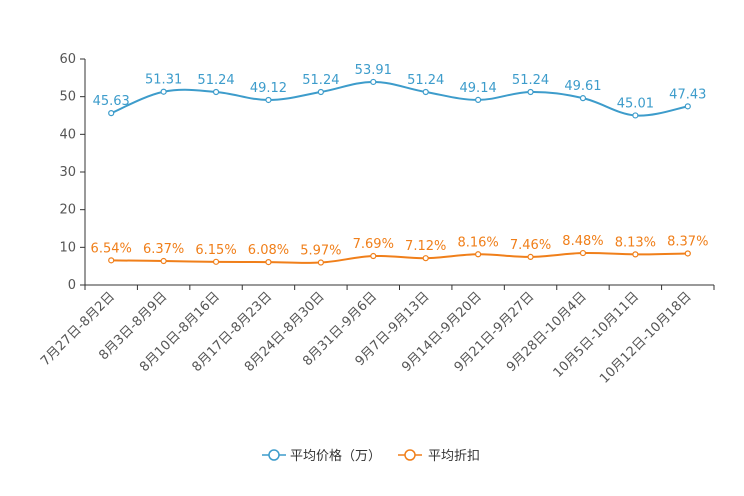 This screenshot has height=496, width=744. I want to click on legend-item-1: 平均价格（万）, so click(321, 456).